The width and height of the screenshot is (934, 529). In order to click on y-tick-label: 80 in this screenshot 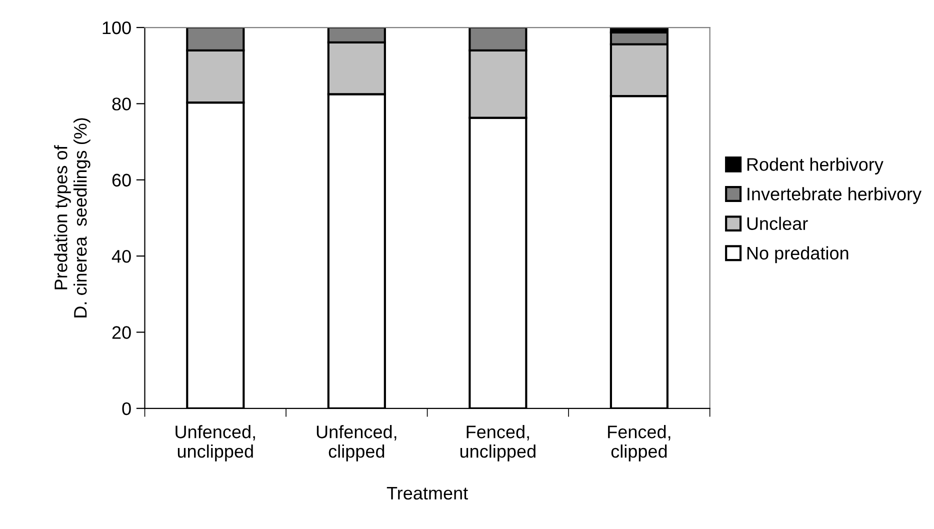, I will do `click(121, 104)`.